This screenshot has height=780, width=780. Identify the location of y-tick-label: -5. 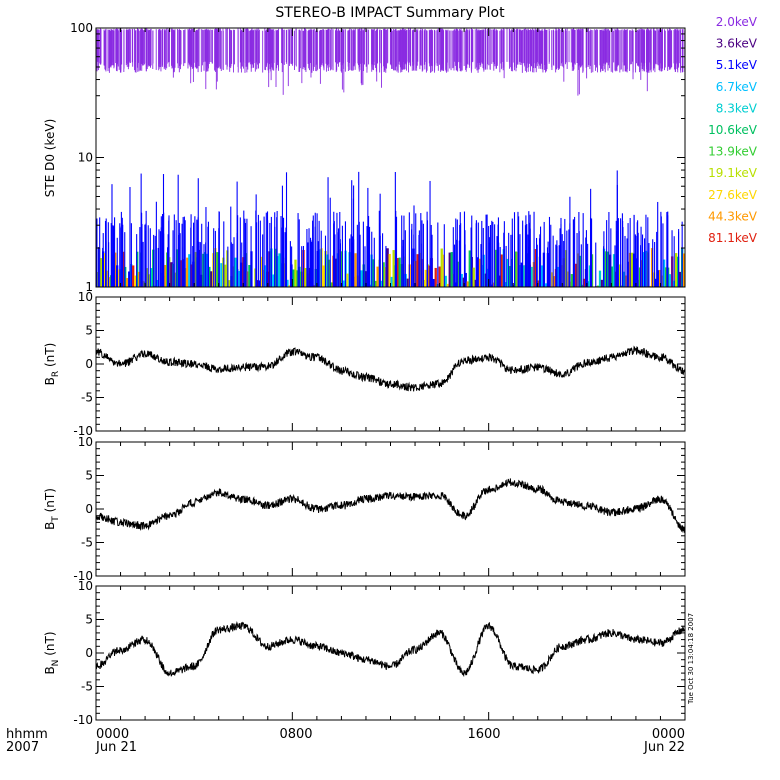
(87, 543).